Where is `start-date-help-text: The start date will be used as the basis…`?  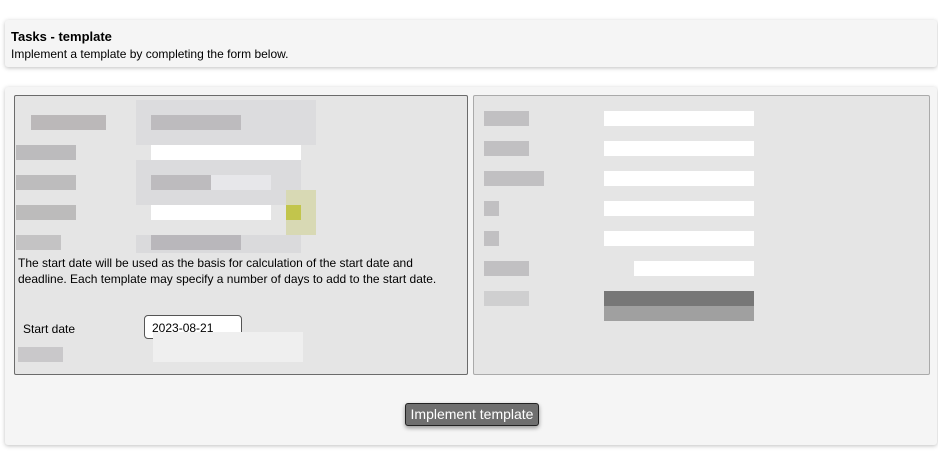 start-date-help-text: The start date will be used as the basis… is located at coordinates (227, 271).